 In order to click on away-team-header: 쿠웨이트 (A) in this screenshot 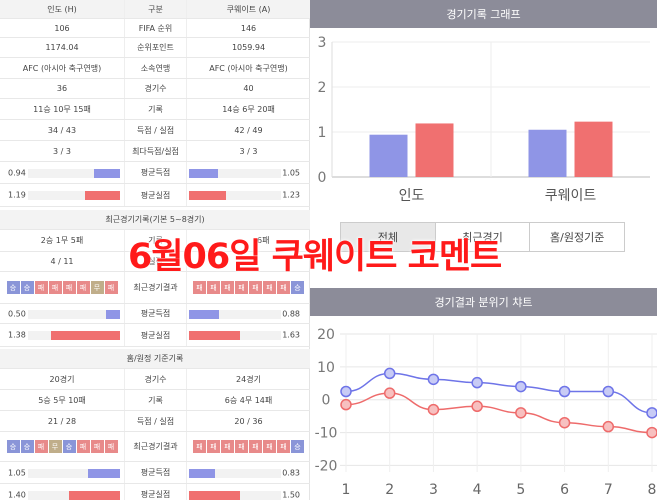, I will do `click(248, 9)`.